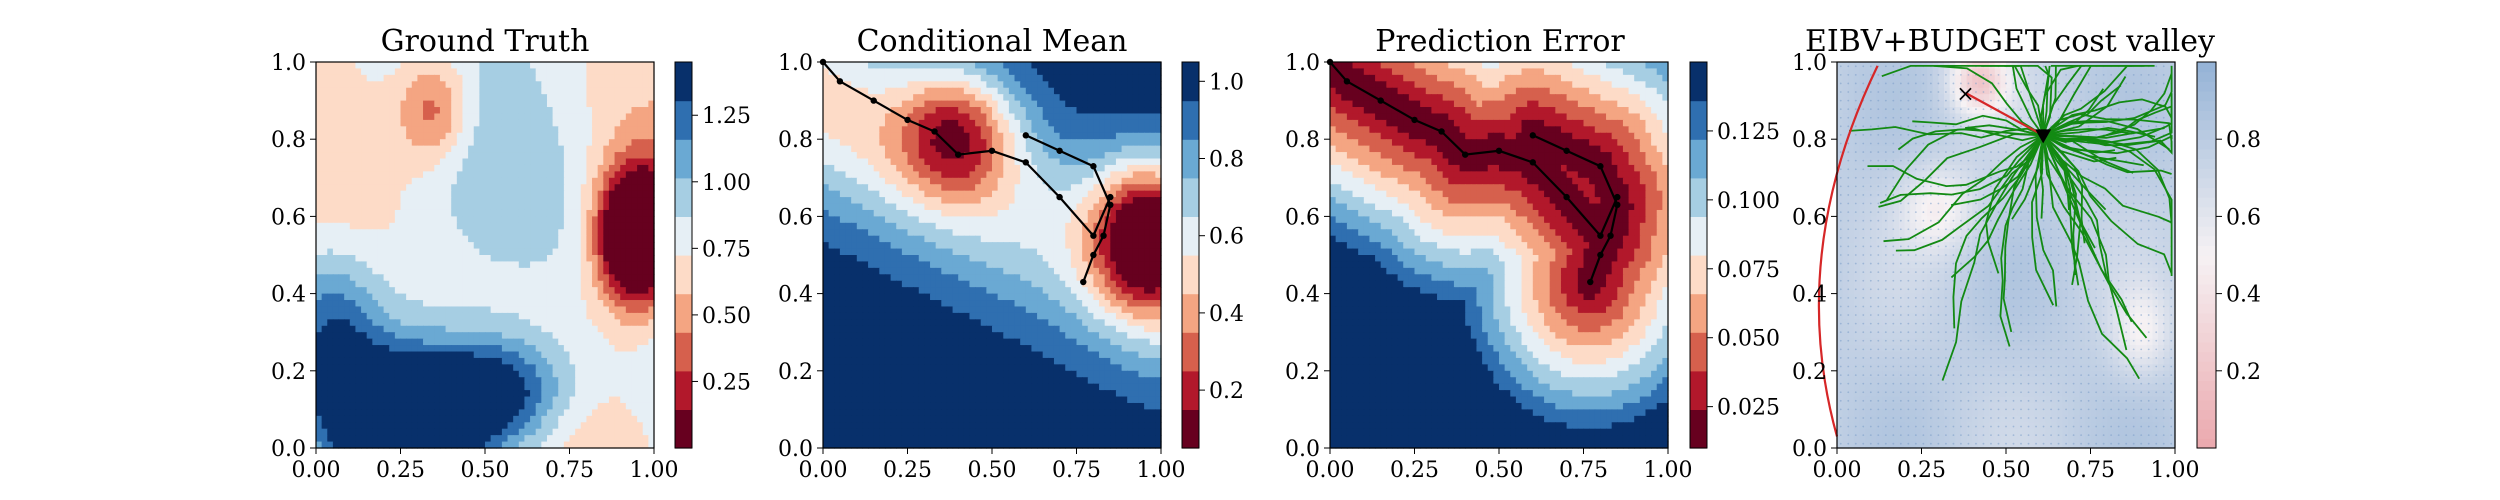 This screenshot has height=500, width=2500. Describe the element at coordinates (992, 41) in the screenshot. I see `panel-title: Conditional Mean` at that location.